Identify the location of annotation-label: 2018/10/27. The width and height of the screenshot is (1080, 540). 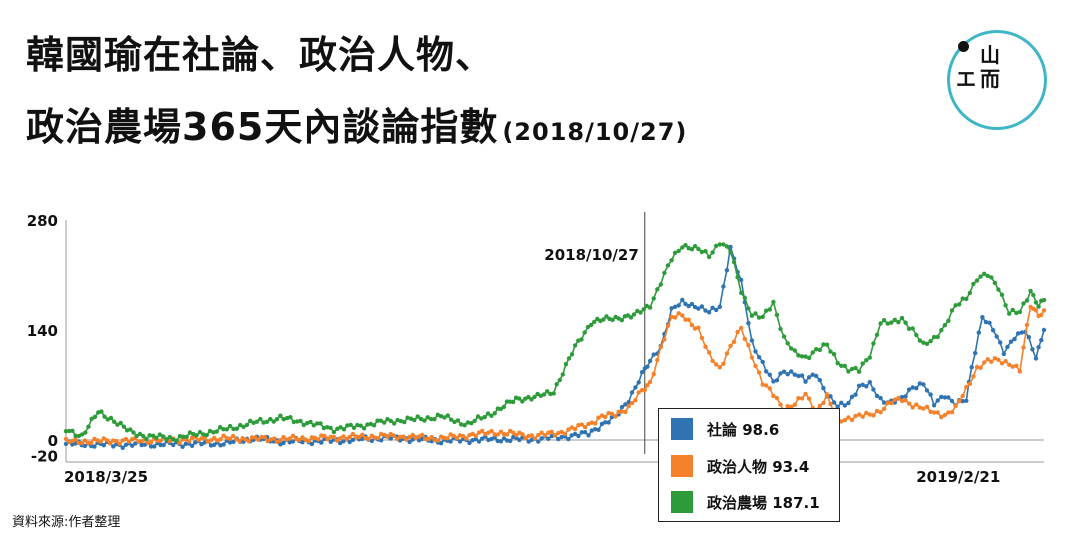
(591, 255).